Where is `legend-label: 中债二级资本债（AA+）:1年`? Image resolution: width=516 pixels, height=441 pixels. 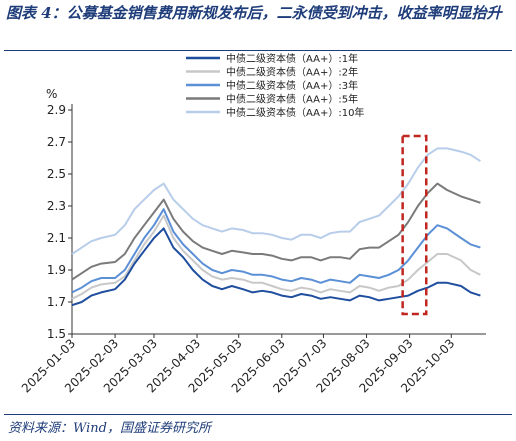 legend-label: 中债二级资本债（AA+）:1年 is located at coordinates (292, 58).